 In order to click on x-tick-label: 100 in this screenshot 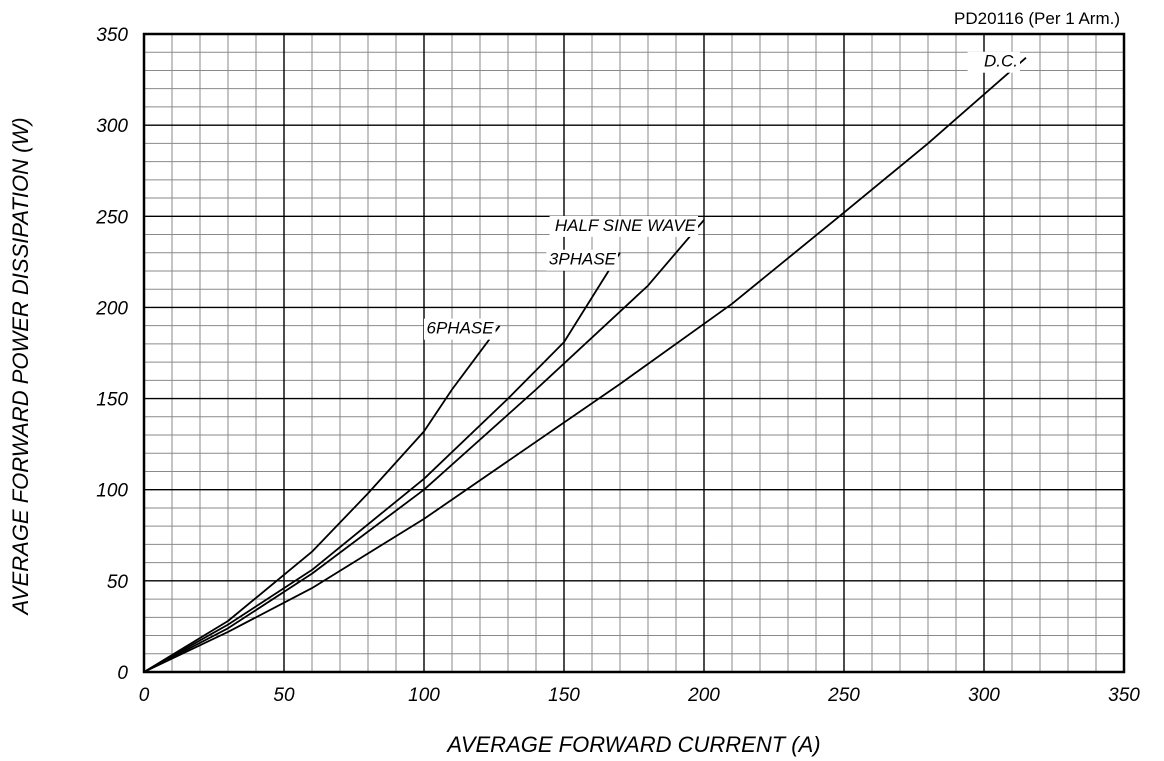, I will do `click(424, 695)`.